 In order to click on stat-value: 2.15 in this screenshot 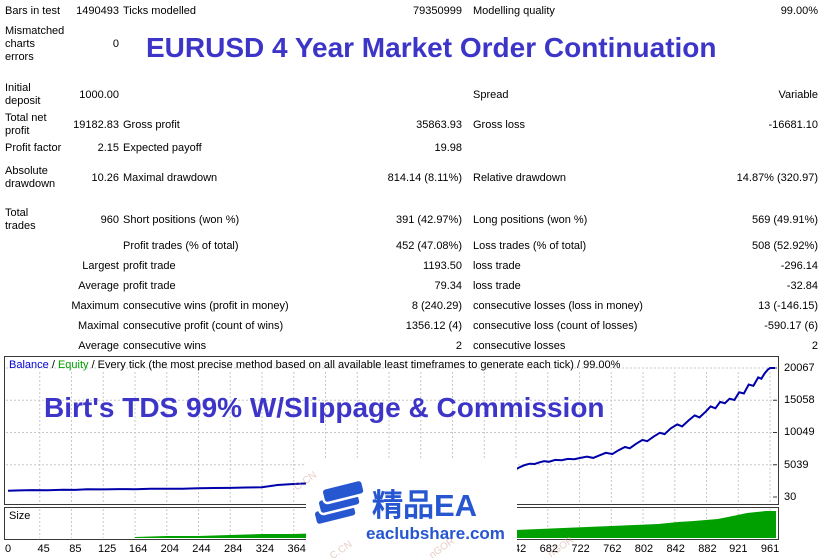, I will do `click(108, 148)`.